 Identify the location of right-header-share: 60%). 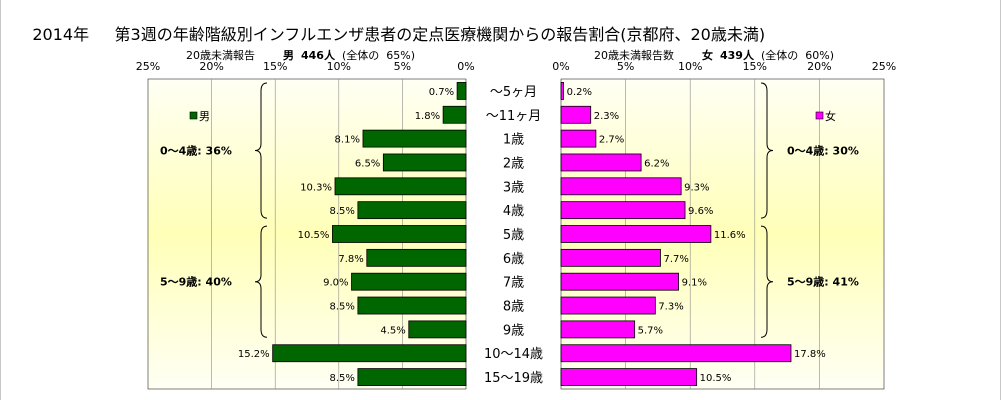
(819, 55).